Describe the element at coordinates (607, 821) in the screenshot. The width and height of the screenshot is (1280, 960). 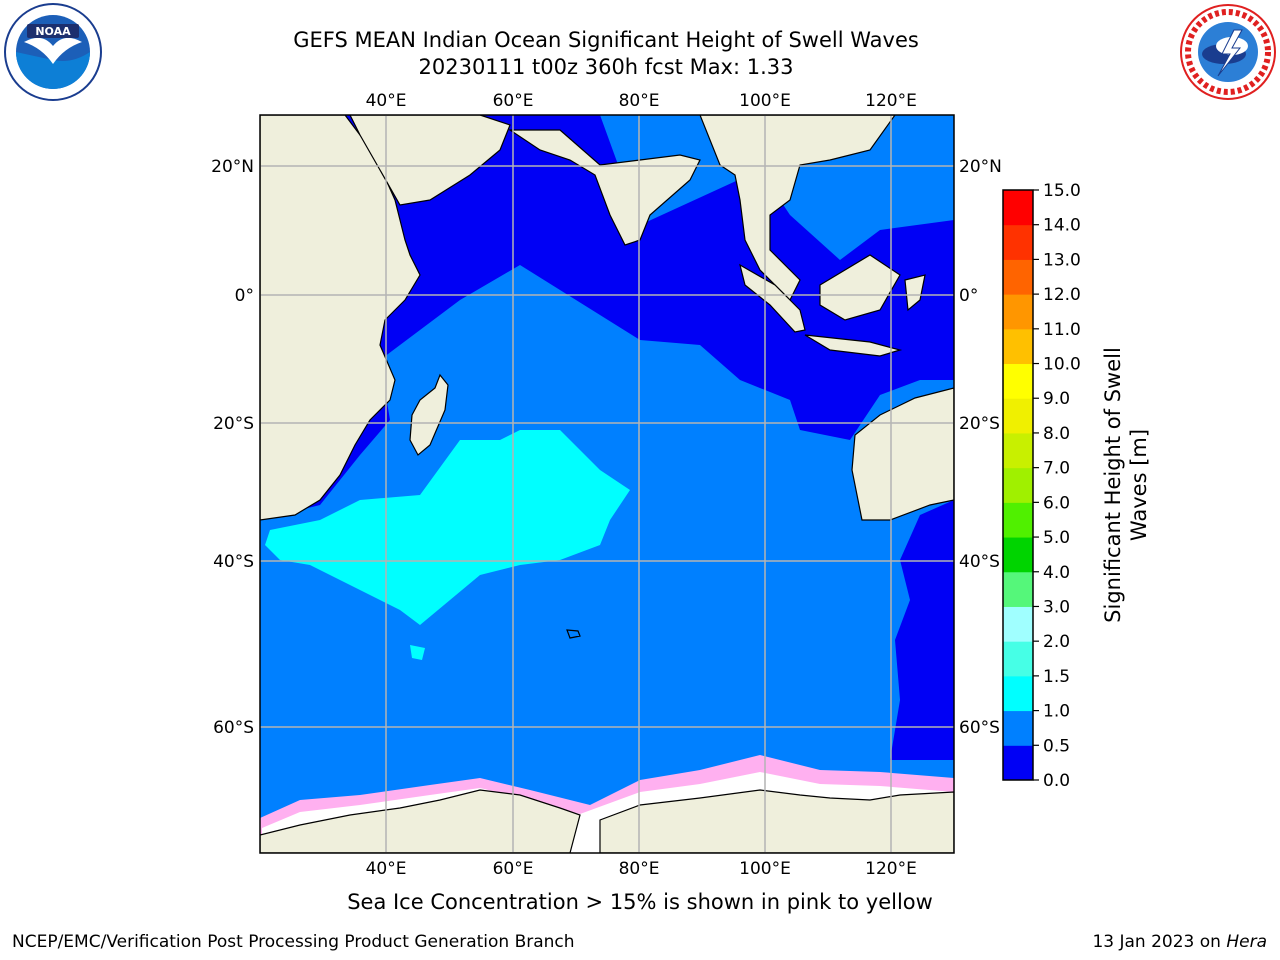
I see `land-antarctica` at that location.